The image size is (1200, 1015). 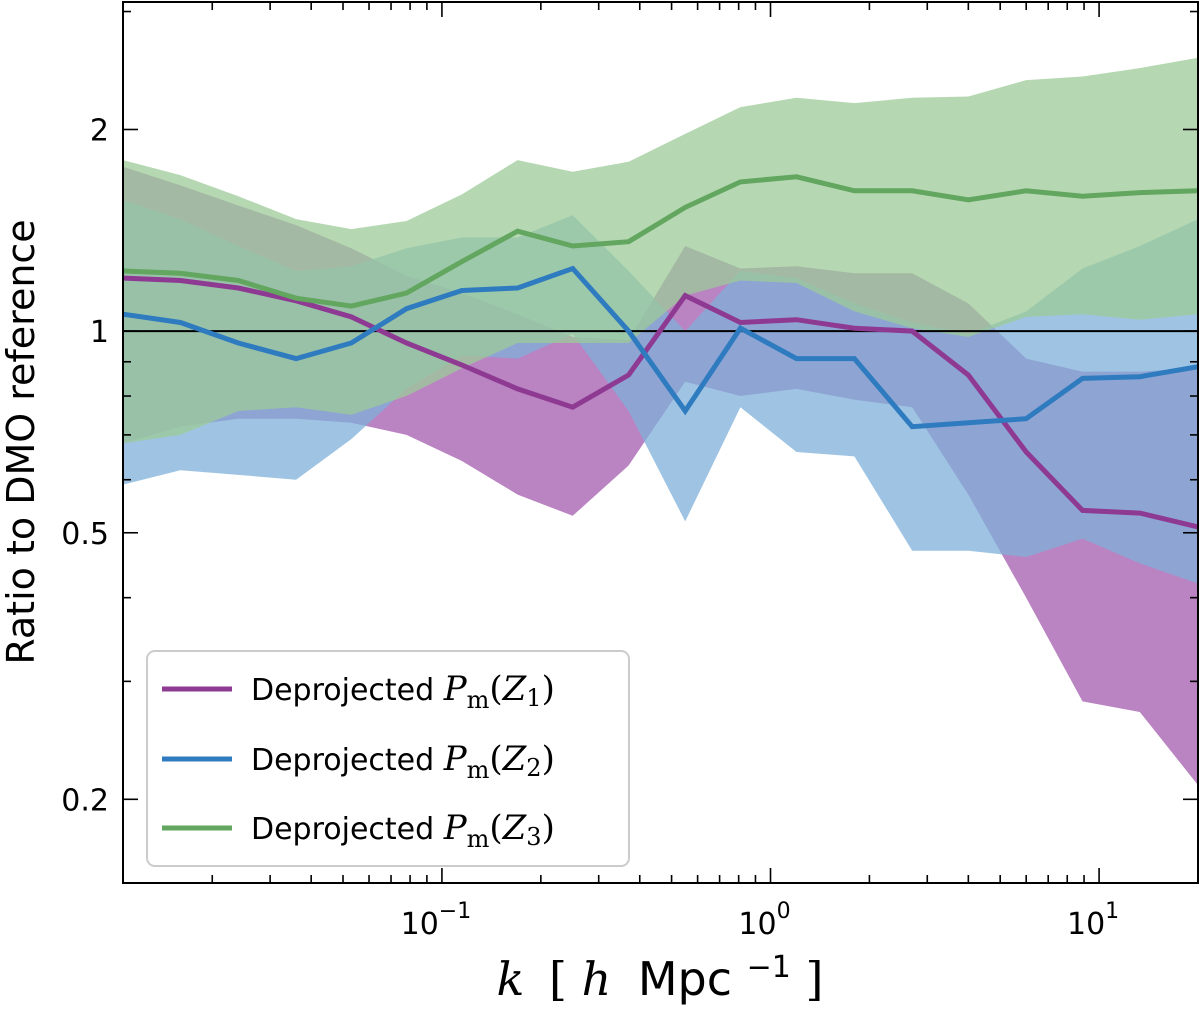 What do you see at coordinates (99, 332) in the screenshot?
I see `y-tick-label: 1` at bounding box center [99, 332].